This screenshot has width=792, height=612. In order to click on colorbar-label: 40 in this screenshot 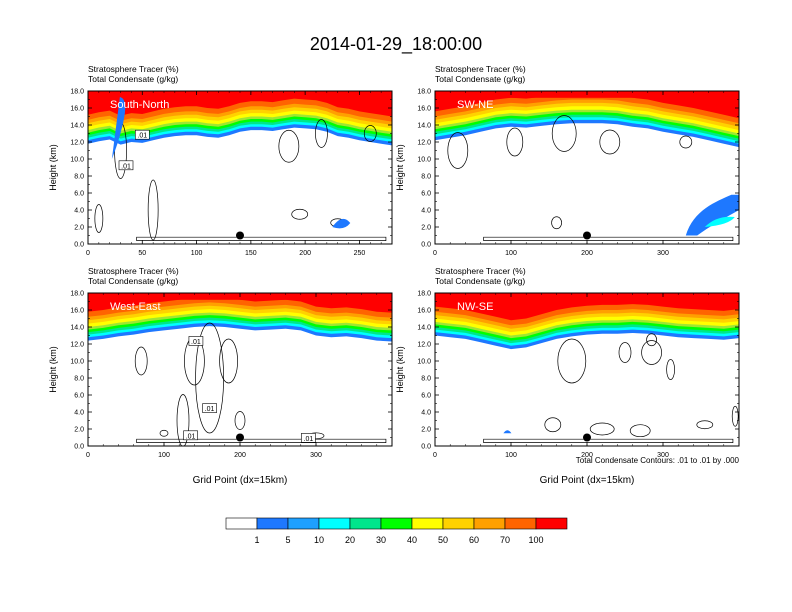, I will do `click(412, 540)`.